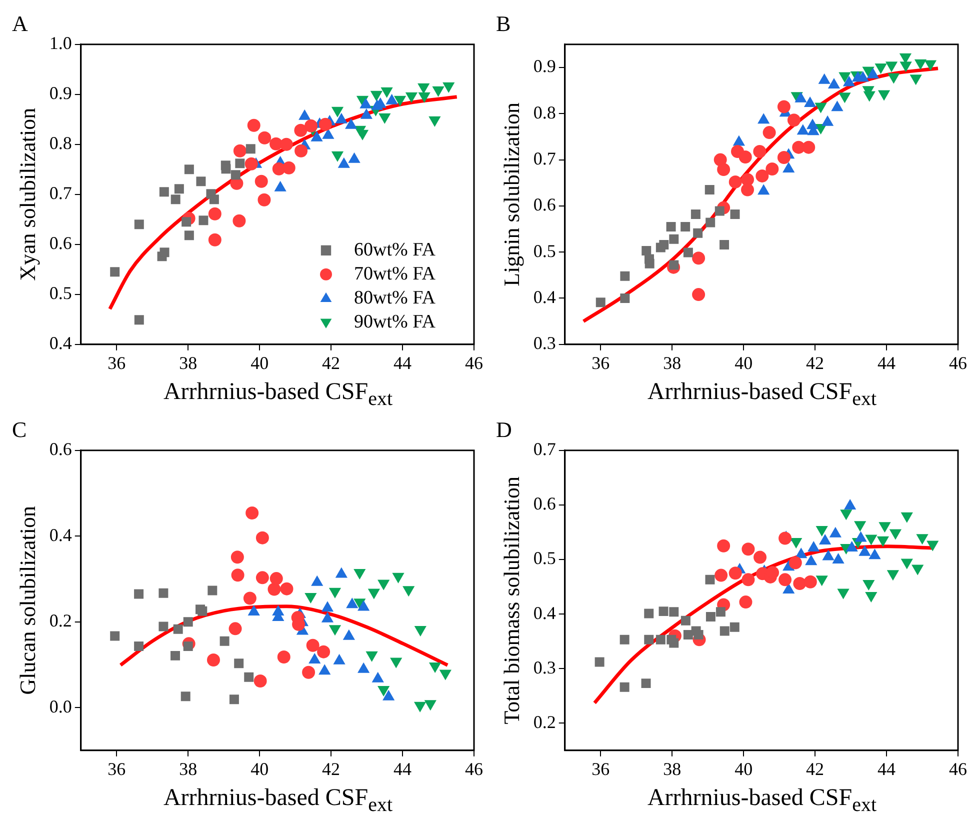  I want to click on legend-label: 80wt% FA, so click(395, 297).